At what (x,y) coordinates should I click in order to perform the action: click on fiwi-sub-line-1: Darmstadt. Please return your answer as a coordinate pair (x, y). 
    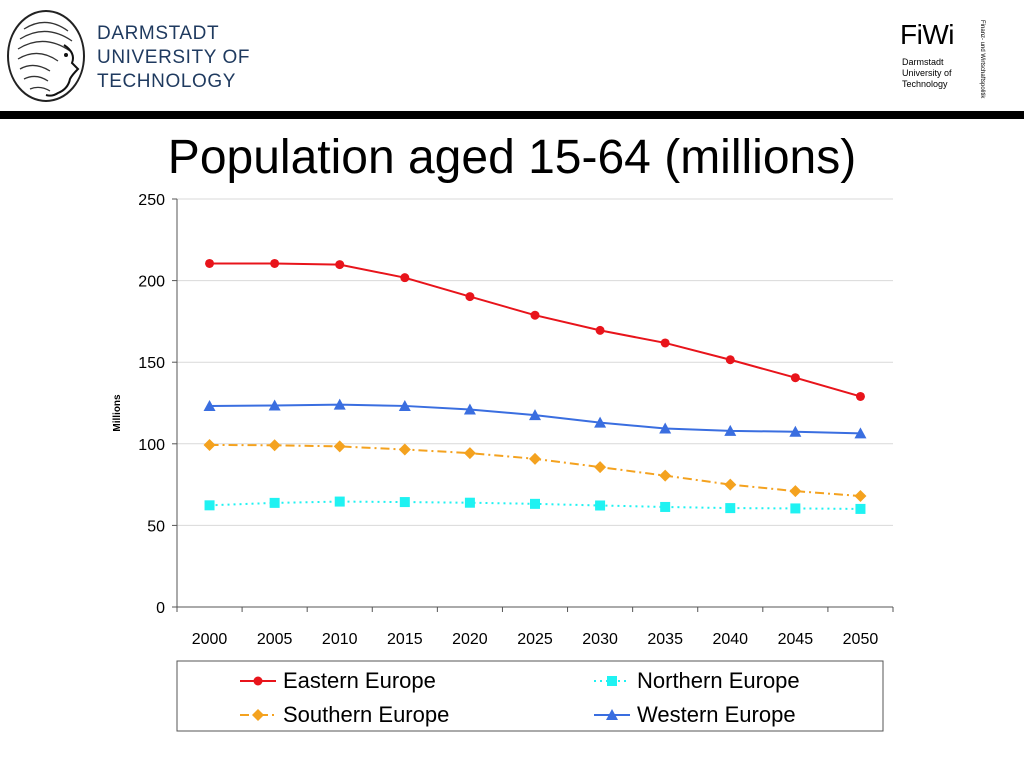
    Looking at the image, I should click on (923, 62).